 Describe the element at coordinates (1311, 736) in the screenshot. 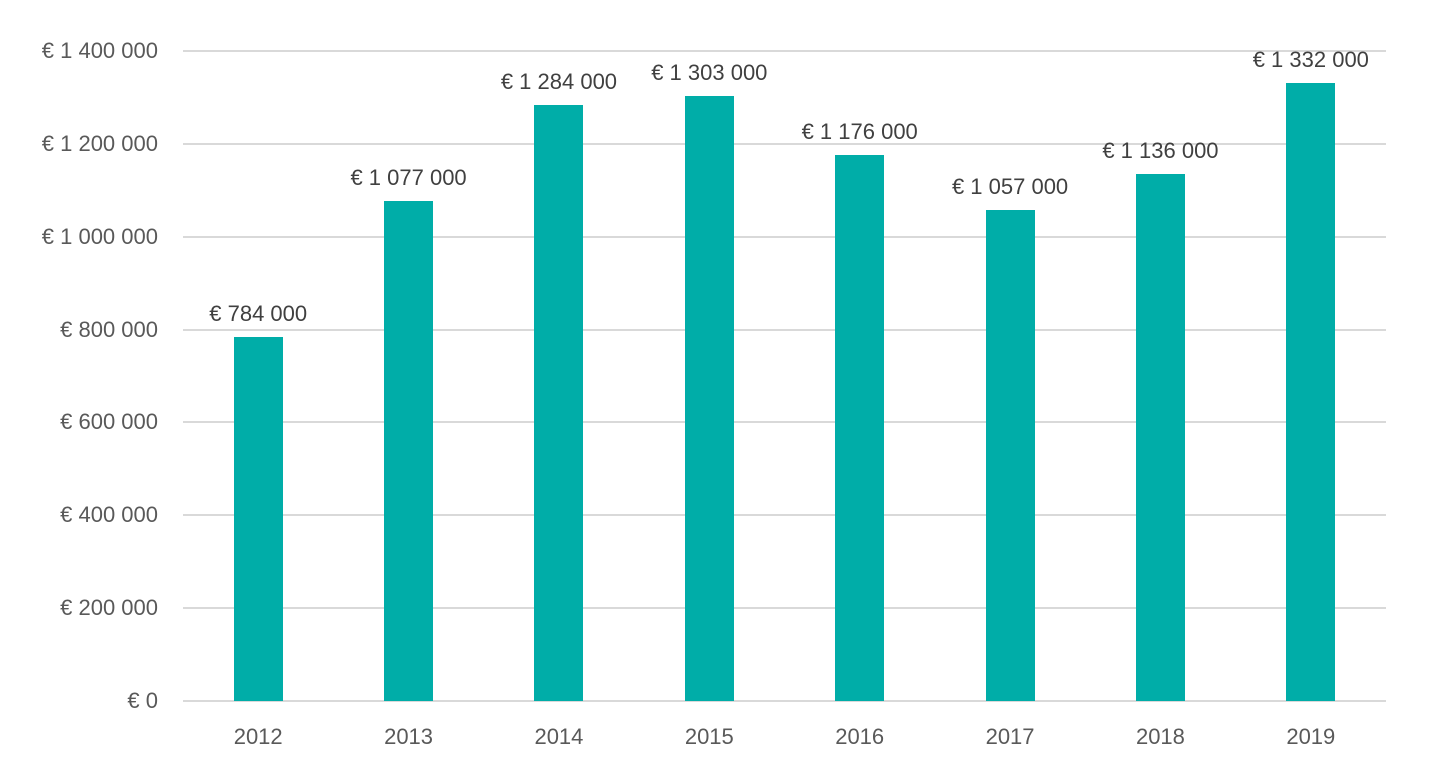

I see `x-tick-label: 2019` at that location.